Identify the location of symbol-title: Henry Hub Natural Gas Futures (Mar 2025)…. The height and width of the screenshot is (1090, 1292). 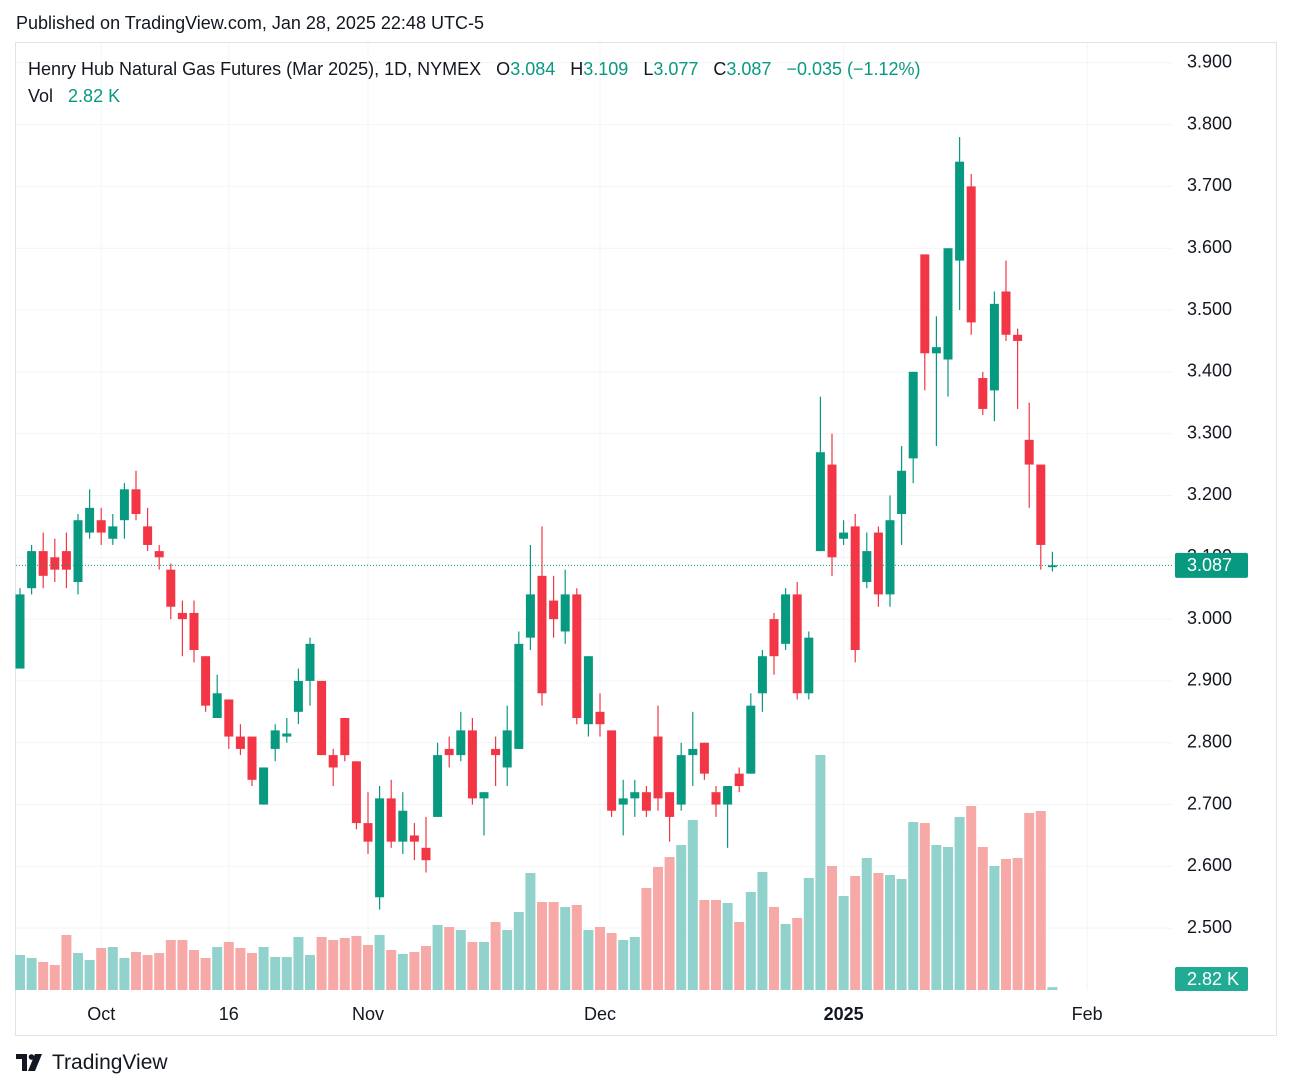
(255, 69).